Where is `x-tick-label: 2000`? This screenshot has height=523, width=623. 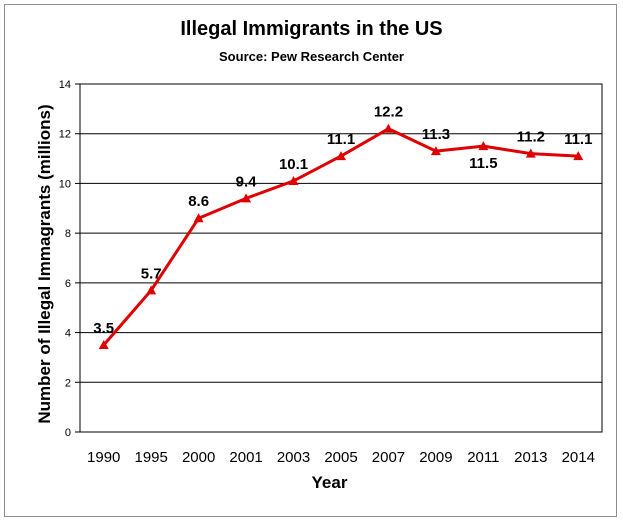 x-tick-label: 2000 is located at coordinates (198, 457).